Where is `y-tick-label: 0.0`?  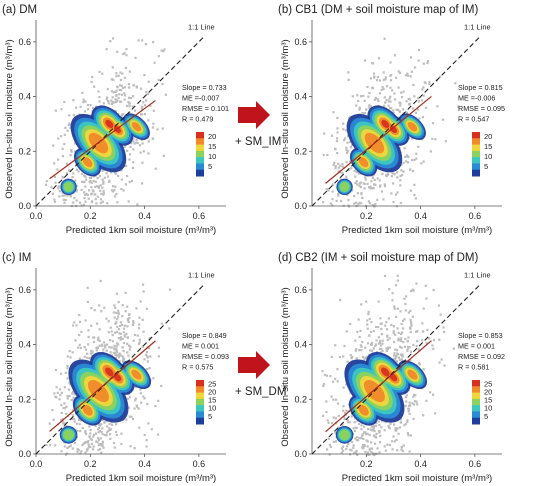 y-tick-label: 0.0 is located at coordinates (24, 454).